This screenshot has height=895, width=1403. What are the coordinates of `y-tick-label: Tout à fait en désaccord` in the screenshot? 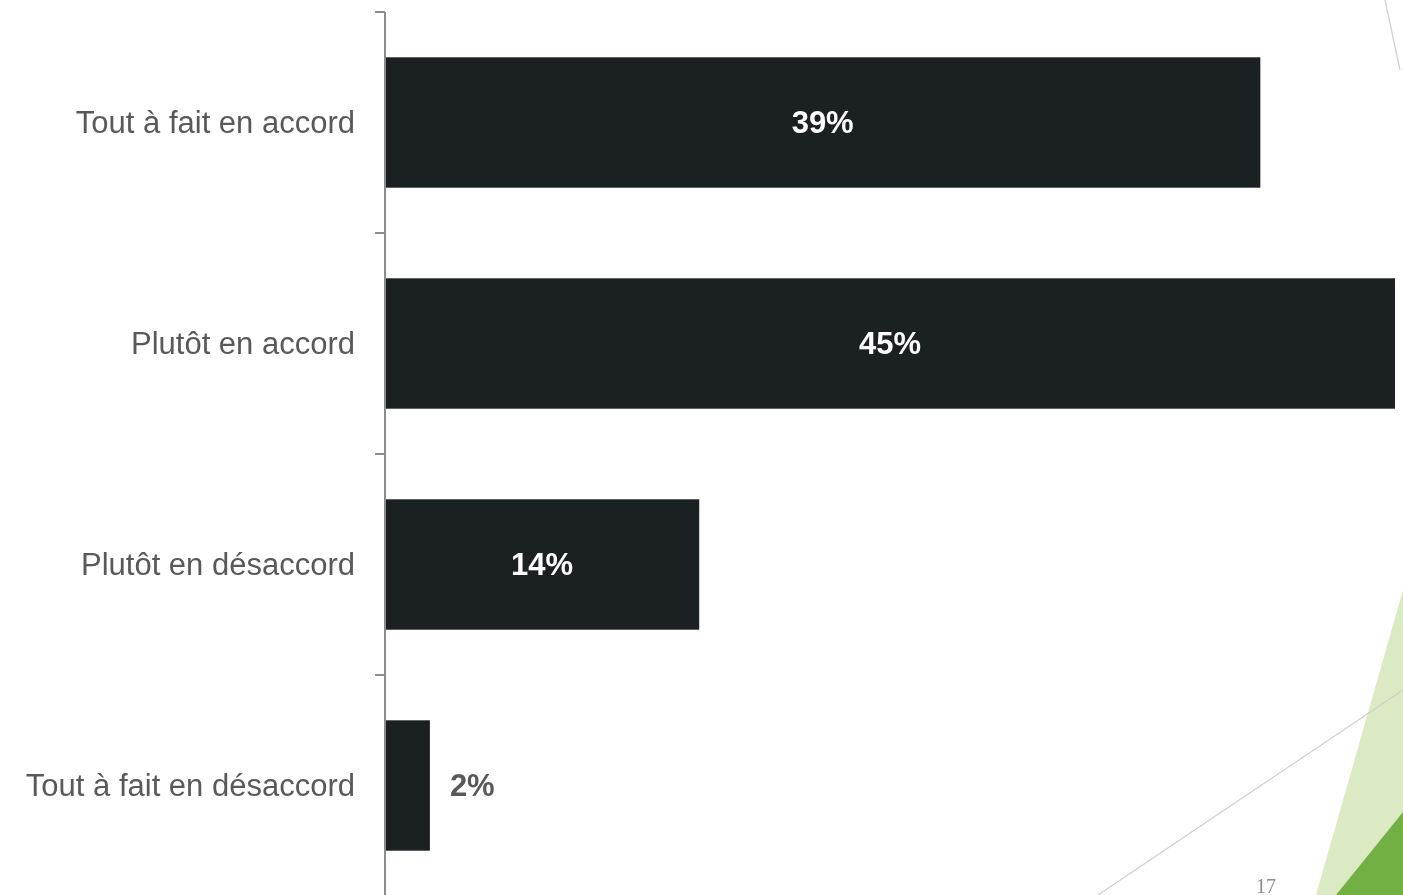 It's located at (190, 786).